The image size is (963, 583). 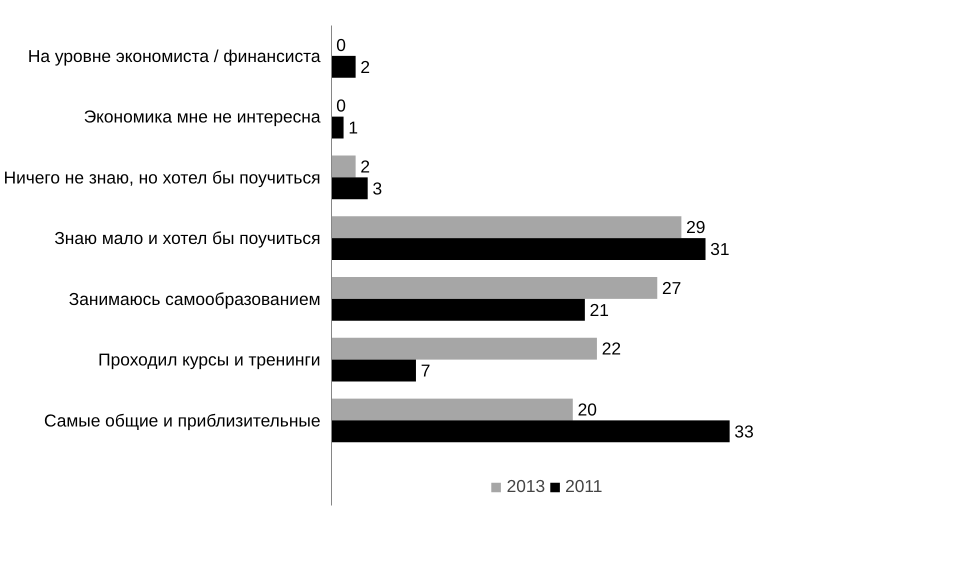 I want to click on data-label: 31, so click(x=720, y=249).